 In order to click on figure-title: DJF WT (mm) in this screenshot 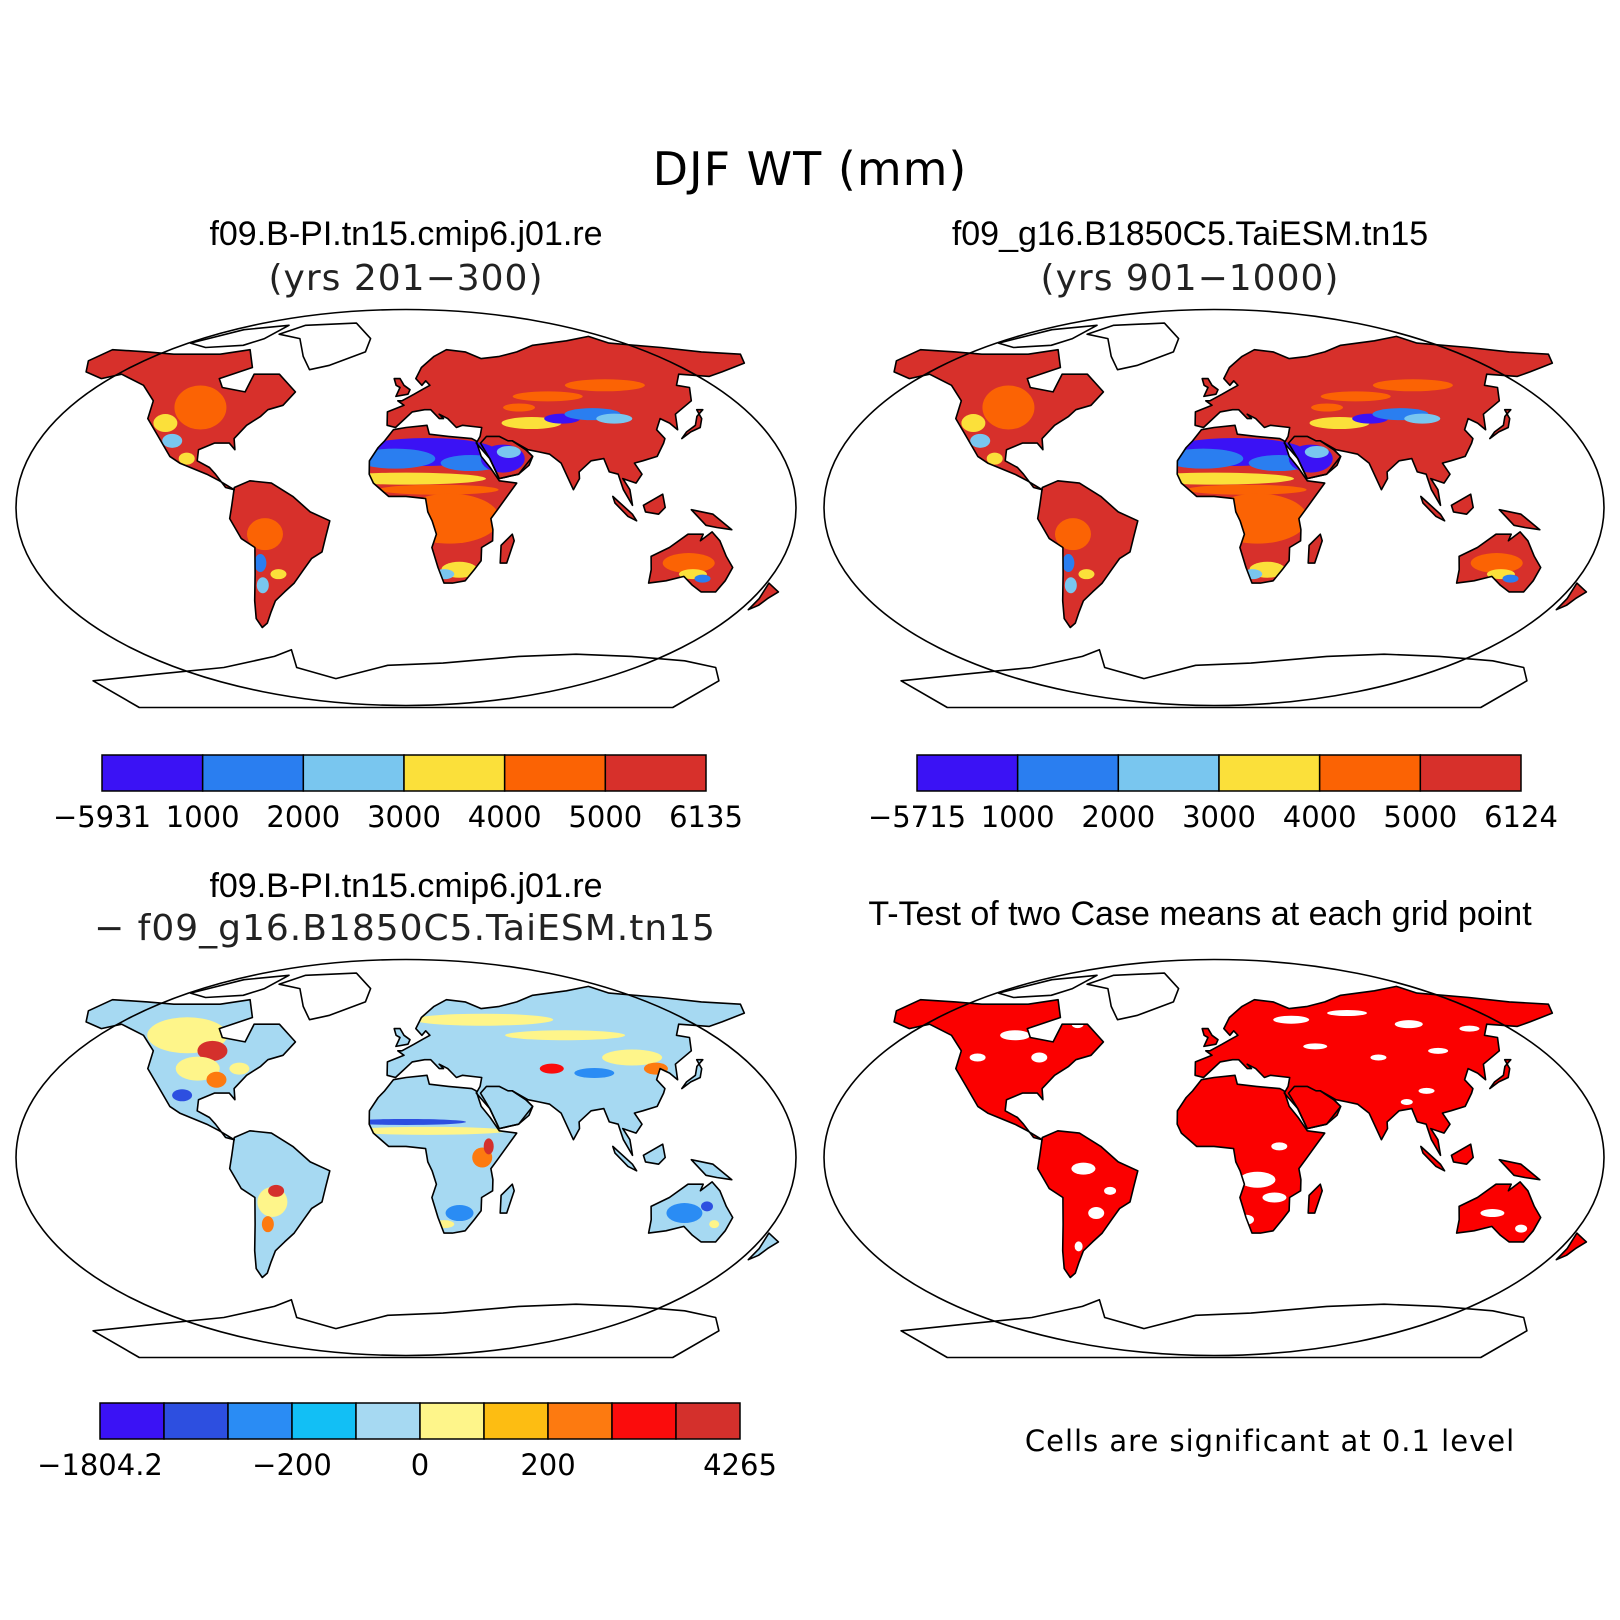, I will do `click(810, 169)`.